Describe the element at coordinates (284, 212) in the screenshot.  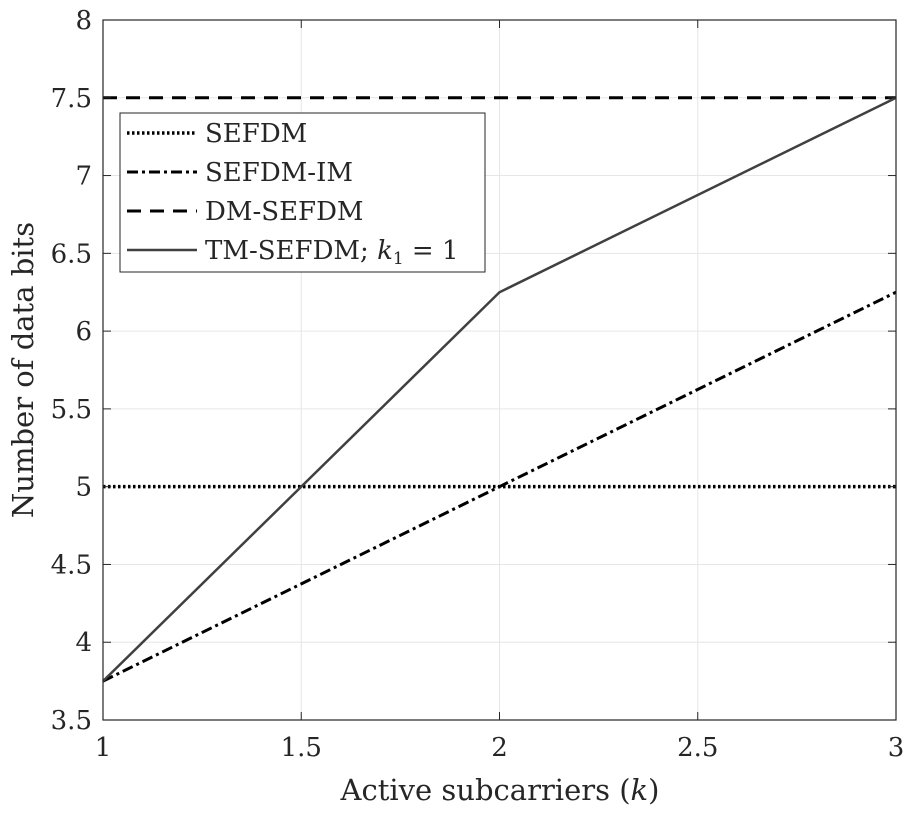
I see `legend-label: DM-SEFDM` at that location.